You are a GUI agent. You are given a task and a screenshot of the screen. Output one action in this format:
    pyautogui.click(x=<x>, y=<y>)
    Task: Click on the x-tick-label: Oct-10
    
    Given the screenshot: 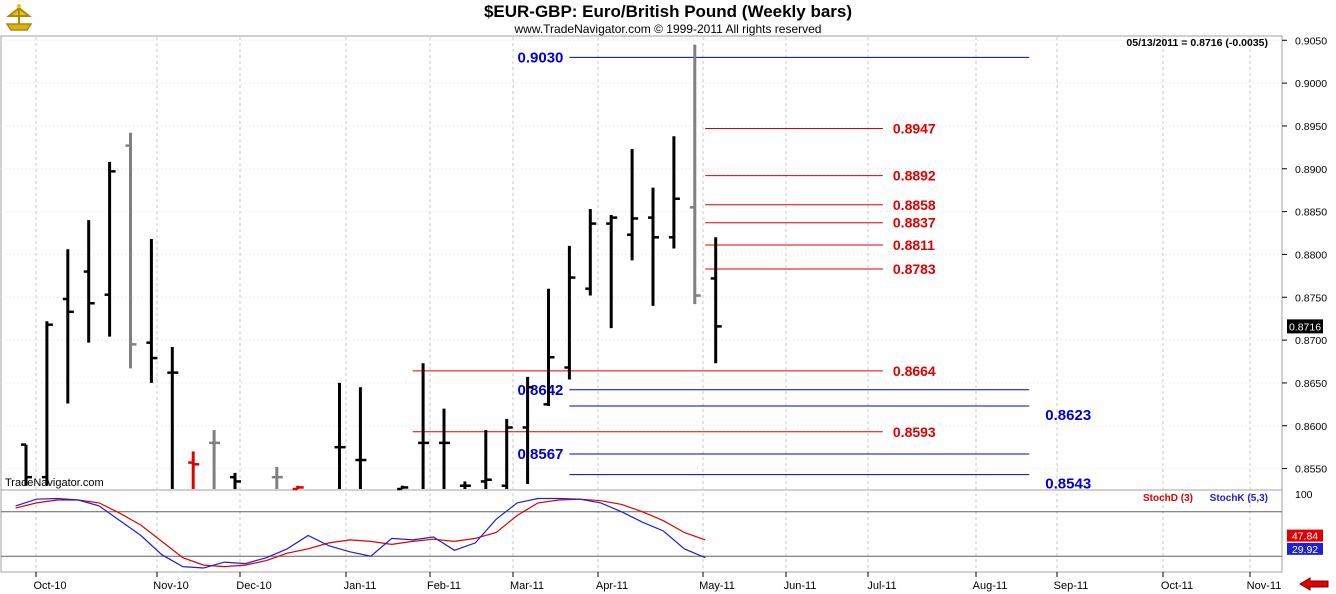 What is the action you would take?
    pyautogui.click(x=49, y=586)
    